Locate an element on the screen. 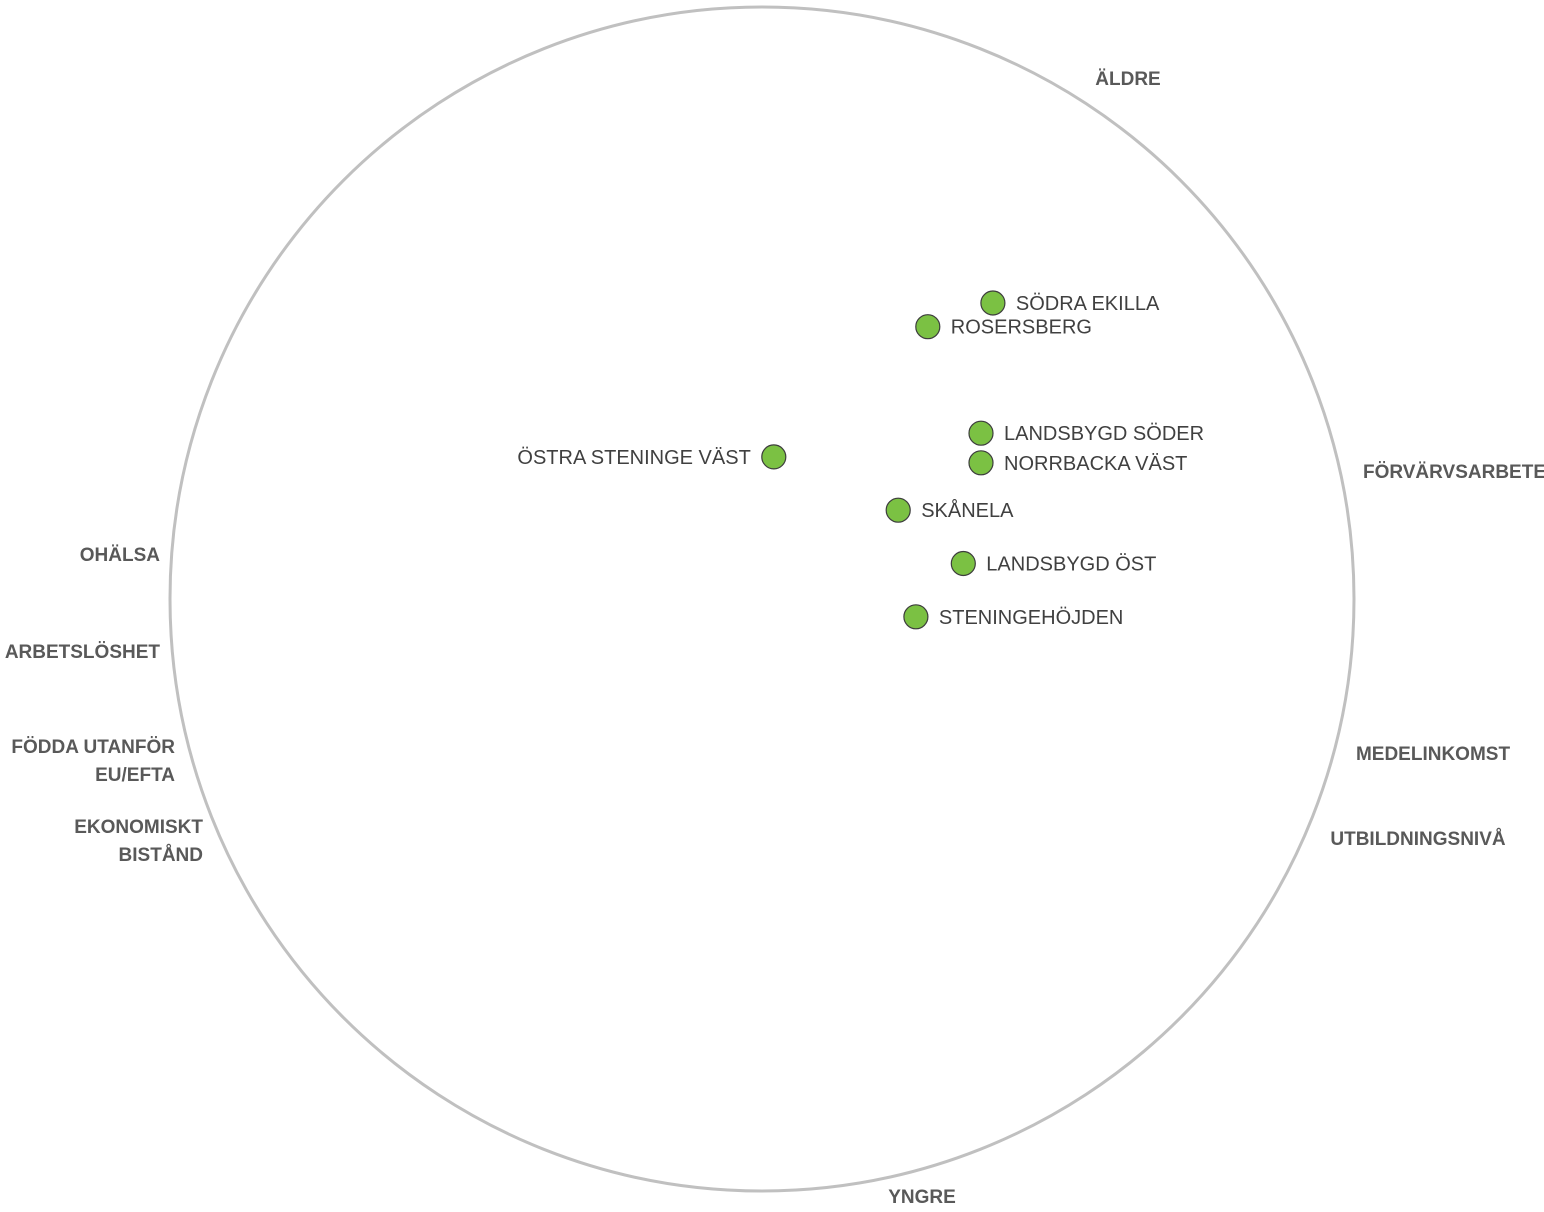 The height and width of the screenshot is (1212, 1544). axis-label-ohalsa: OHÄLSA is located at coordinates (120, 555).